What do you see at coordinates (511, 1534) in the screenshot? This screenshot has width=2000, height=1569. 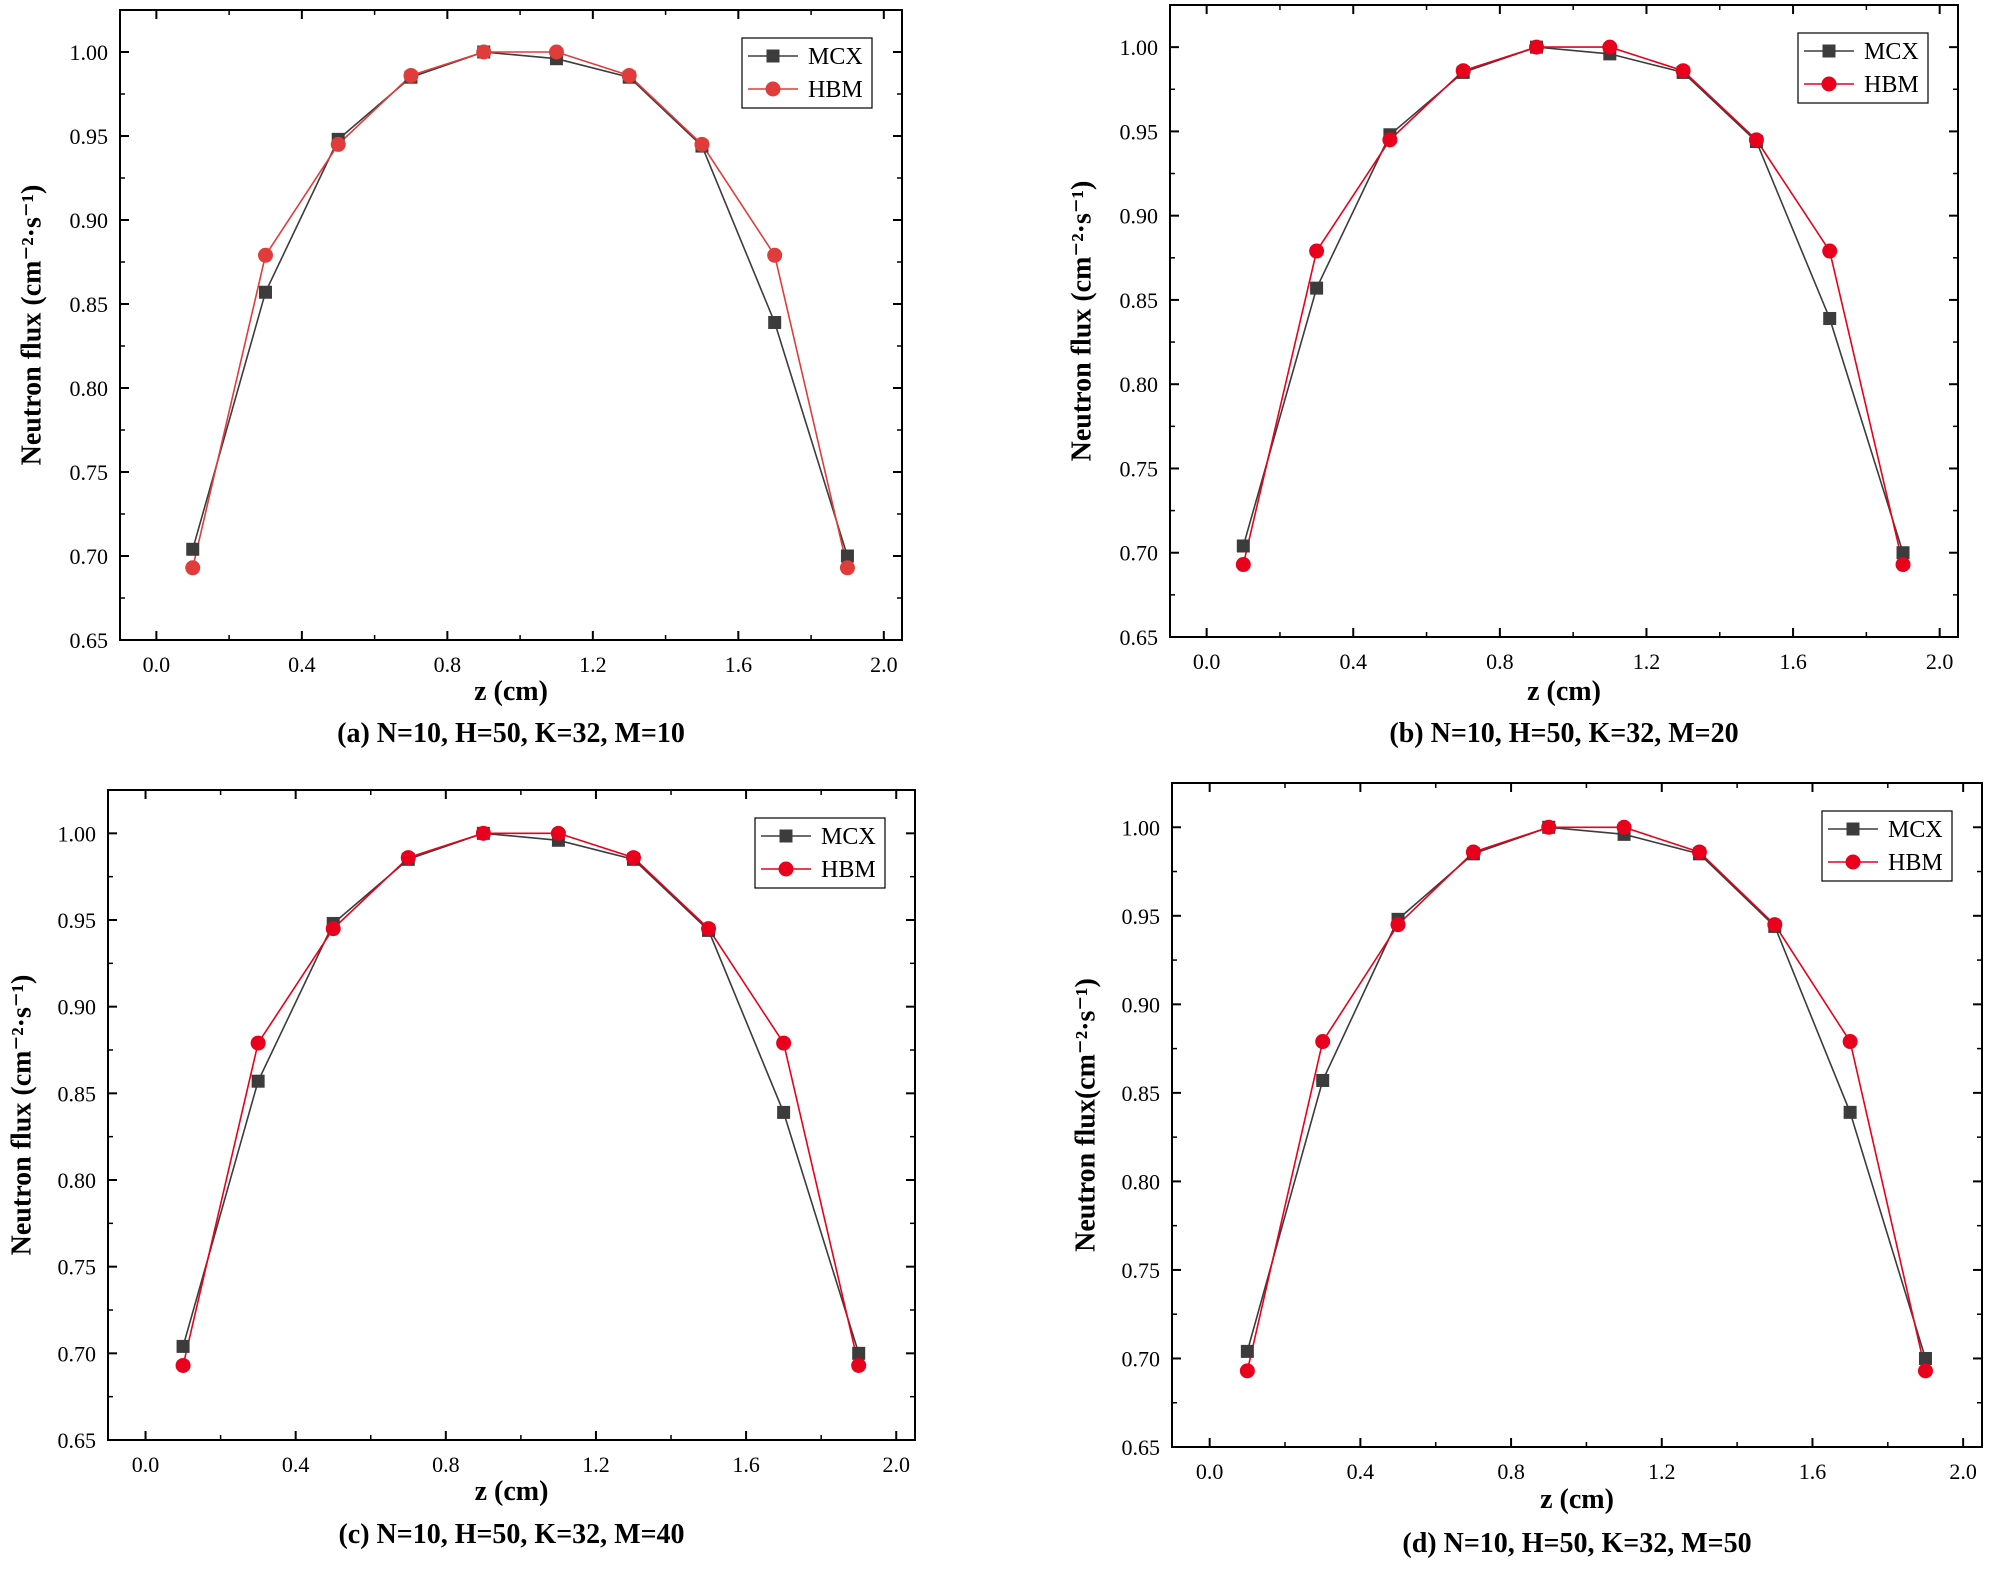 I see `panel-caption: (c) N=10, H=50, K=32, M=40` at bounding box center [511, 1534].